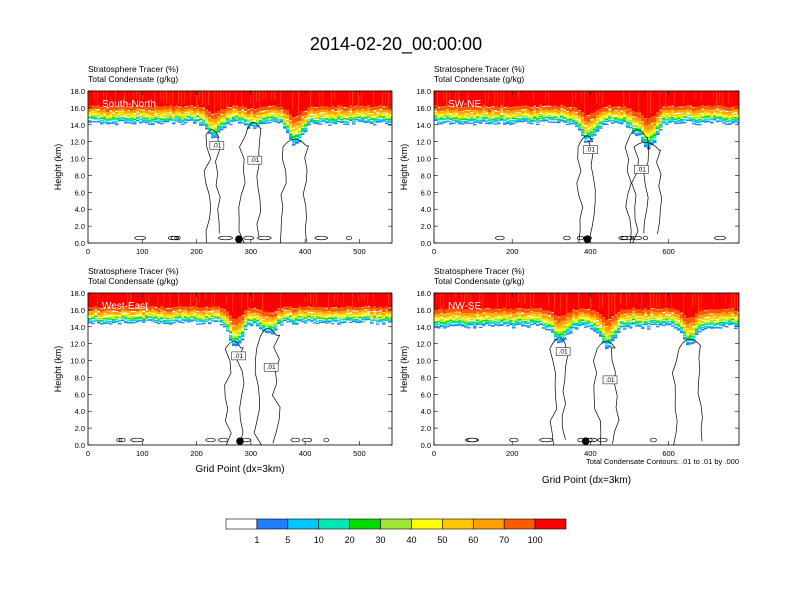  I want to click on y-tick-label: 0.0, so click(80, 243).